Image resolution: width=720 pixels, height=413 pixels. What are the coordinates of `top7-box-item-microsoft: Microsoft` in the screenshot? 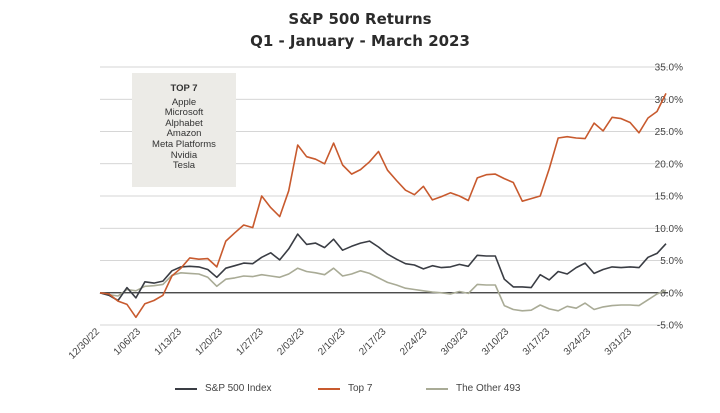 It's located at (184, 113).